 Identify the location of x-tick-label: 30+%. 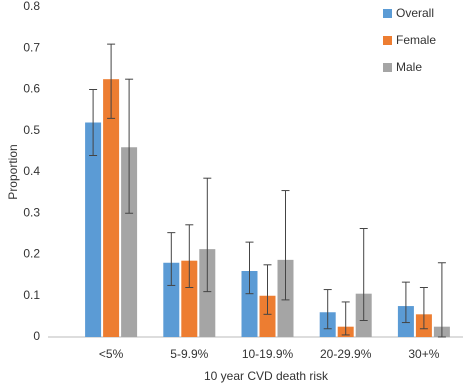
(423, 354).